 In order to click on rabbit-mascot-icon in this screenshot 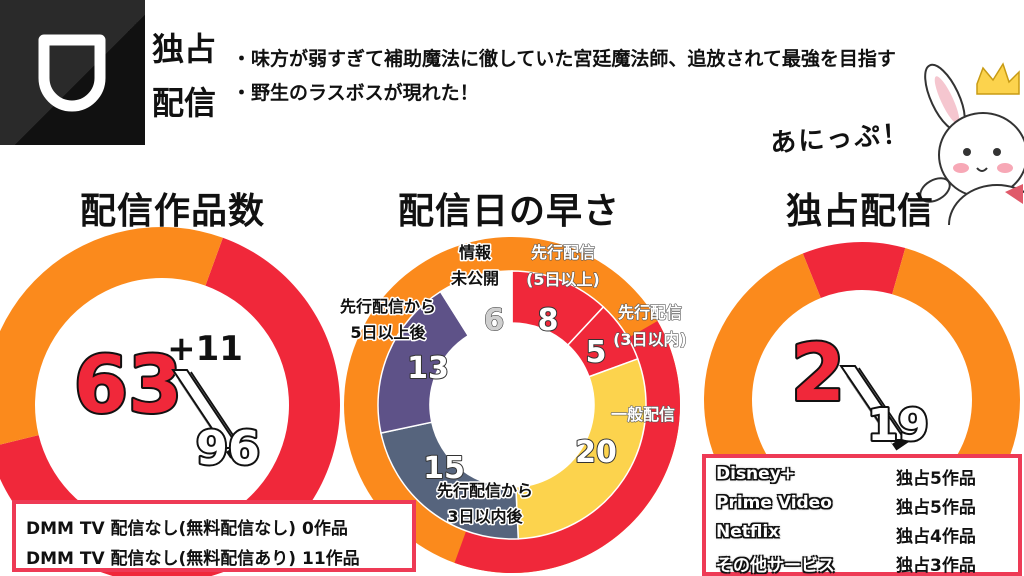, I will do `click(971, 143)`.